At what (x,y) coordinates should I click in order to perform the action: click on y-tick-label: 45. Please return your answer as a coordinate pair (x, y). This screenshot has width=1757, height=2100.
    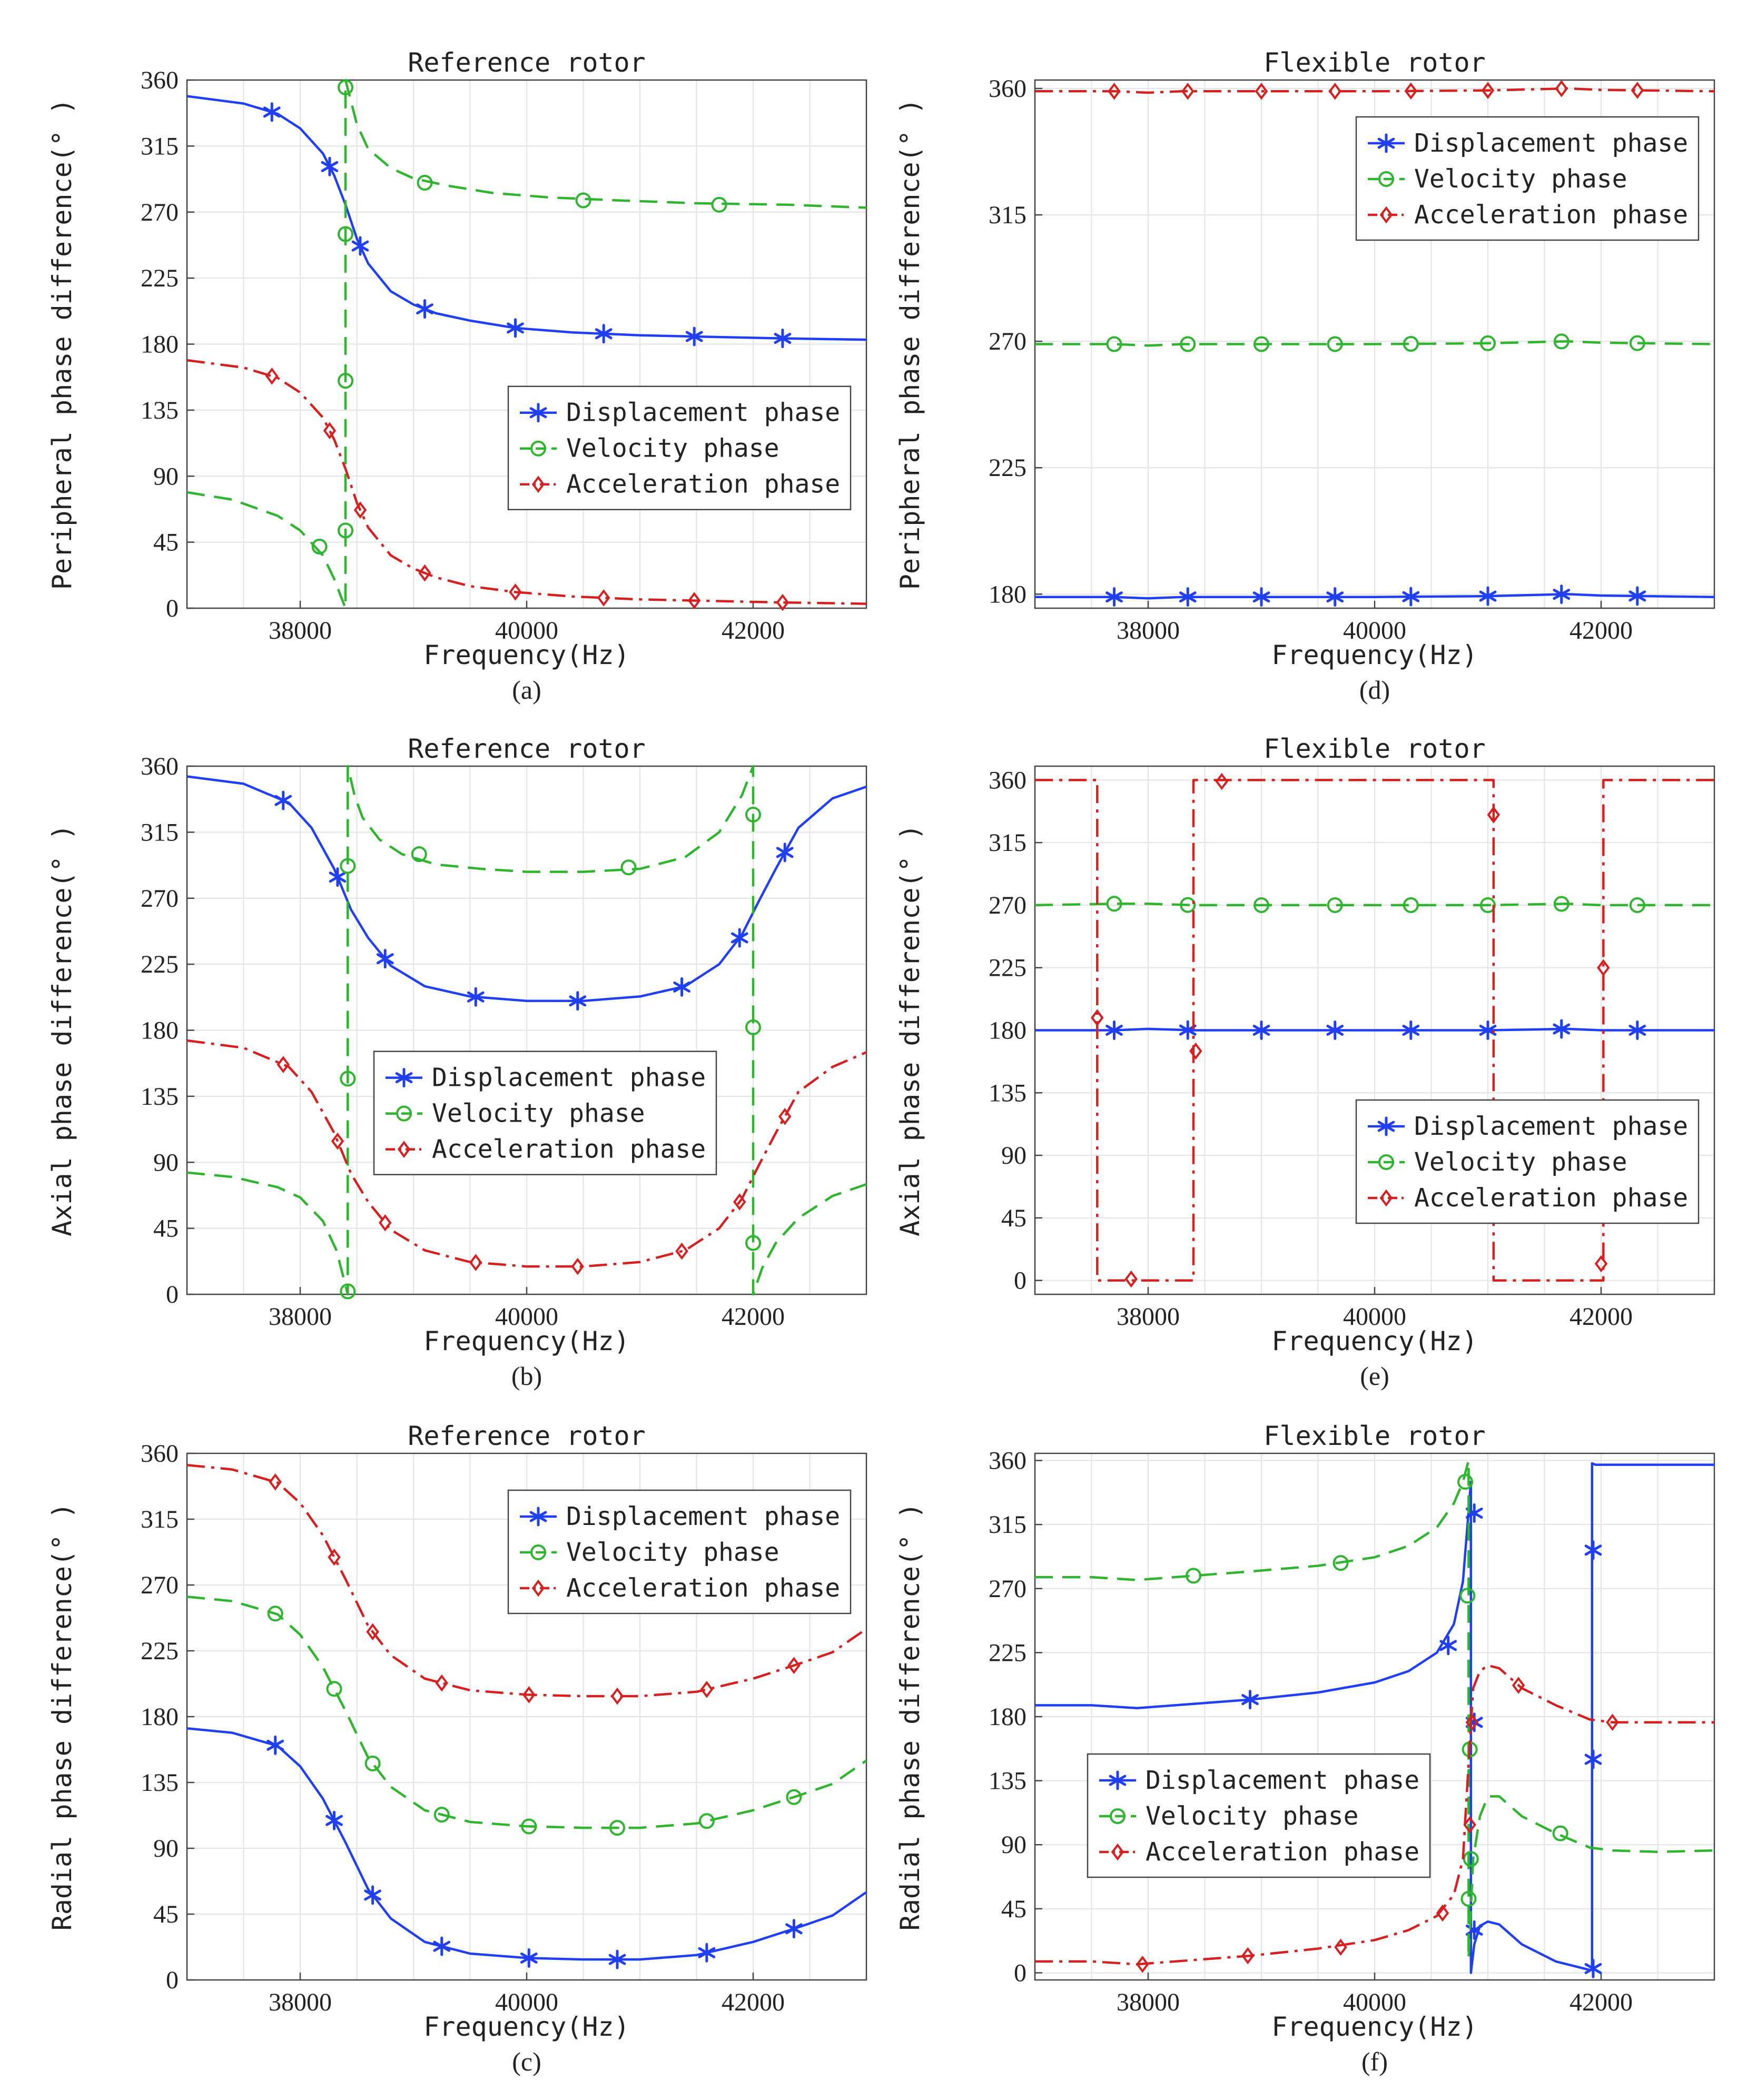
    Looking at the image, I should click on (1013, 1218).